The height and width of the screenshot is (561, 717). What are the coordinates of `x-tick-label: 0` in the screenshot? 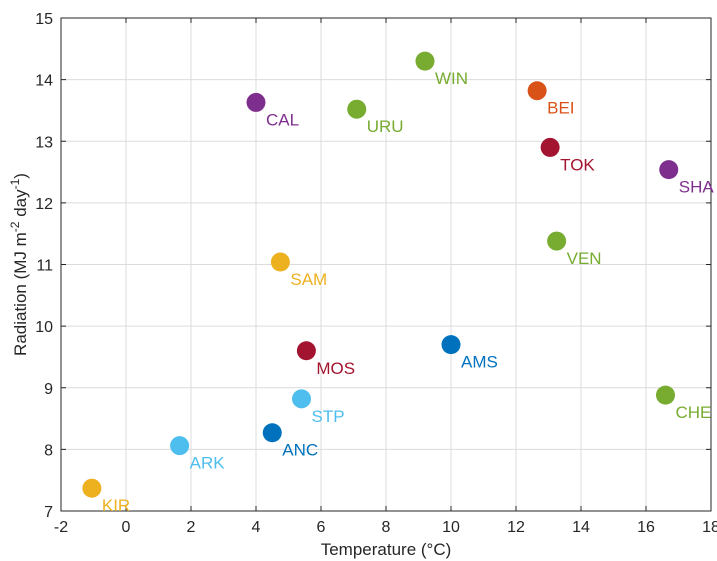 It's located at (126, 527).